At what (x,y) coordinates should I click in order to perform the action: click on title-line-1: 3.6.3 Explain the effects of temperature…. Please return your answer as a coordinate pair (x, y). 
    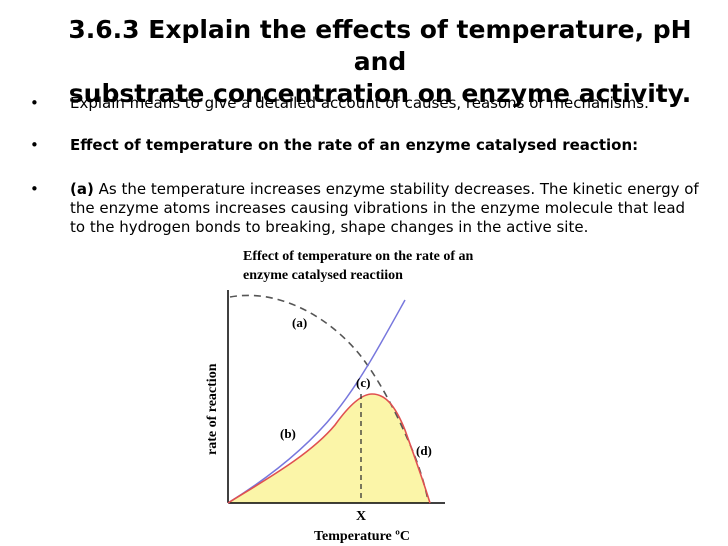
    Looking at the image, I should click on (380, 45).